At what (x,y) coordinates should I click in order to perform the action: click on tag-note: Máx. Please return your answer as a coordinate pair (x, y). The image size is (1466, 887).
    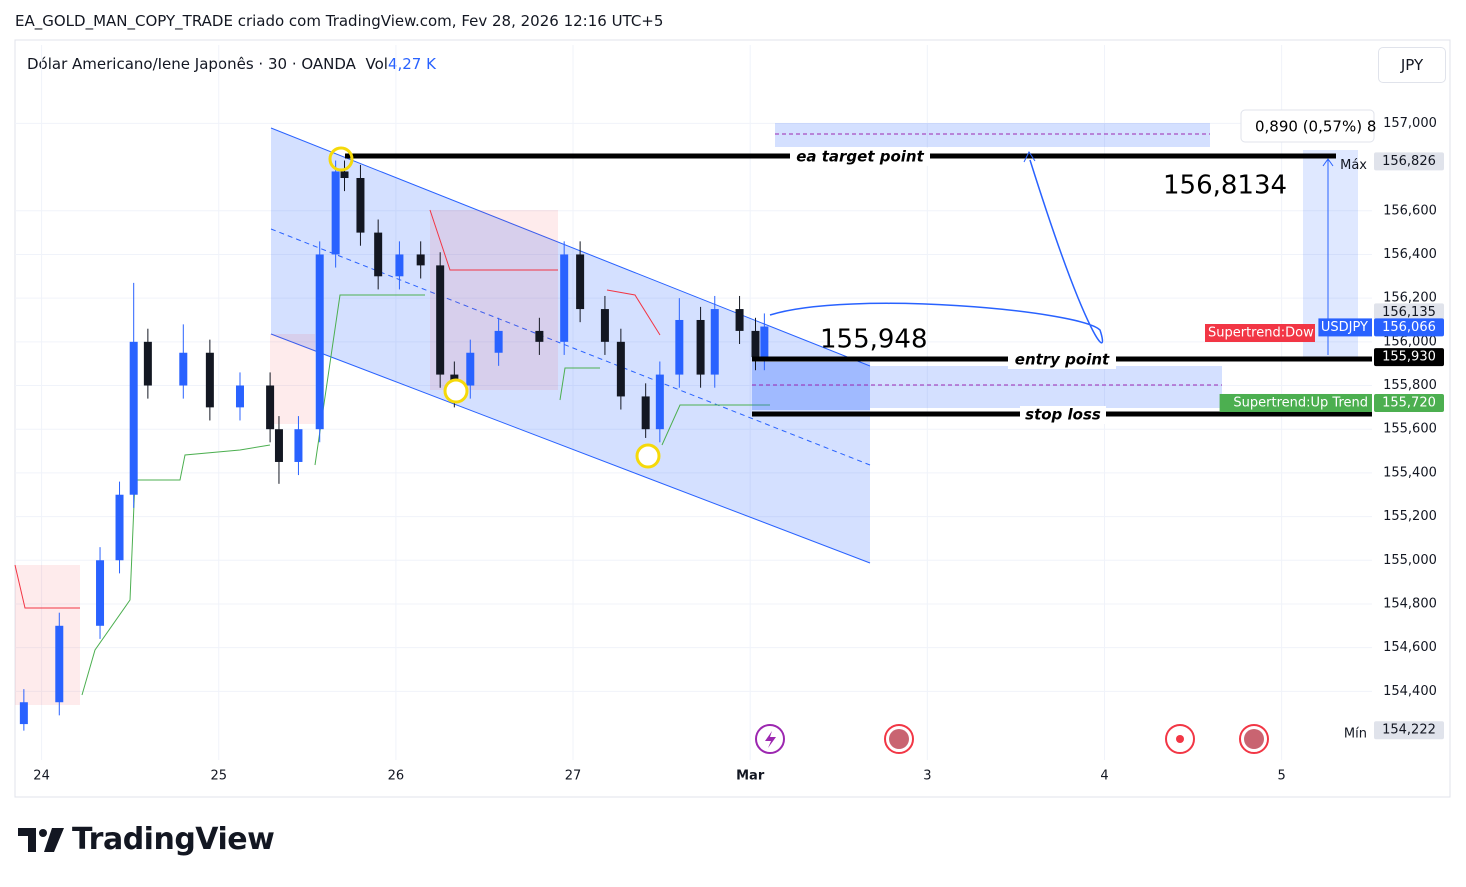
    Looking at the image, I should click on (1353, 165).